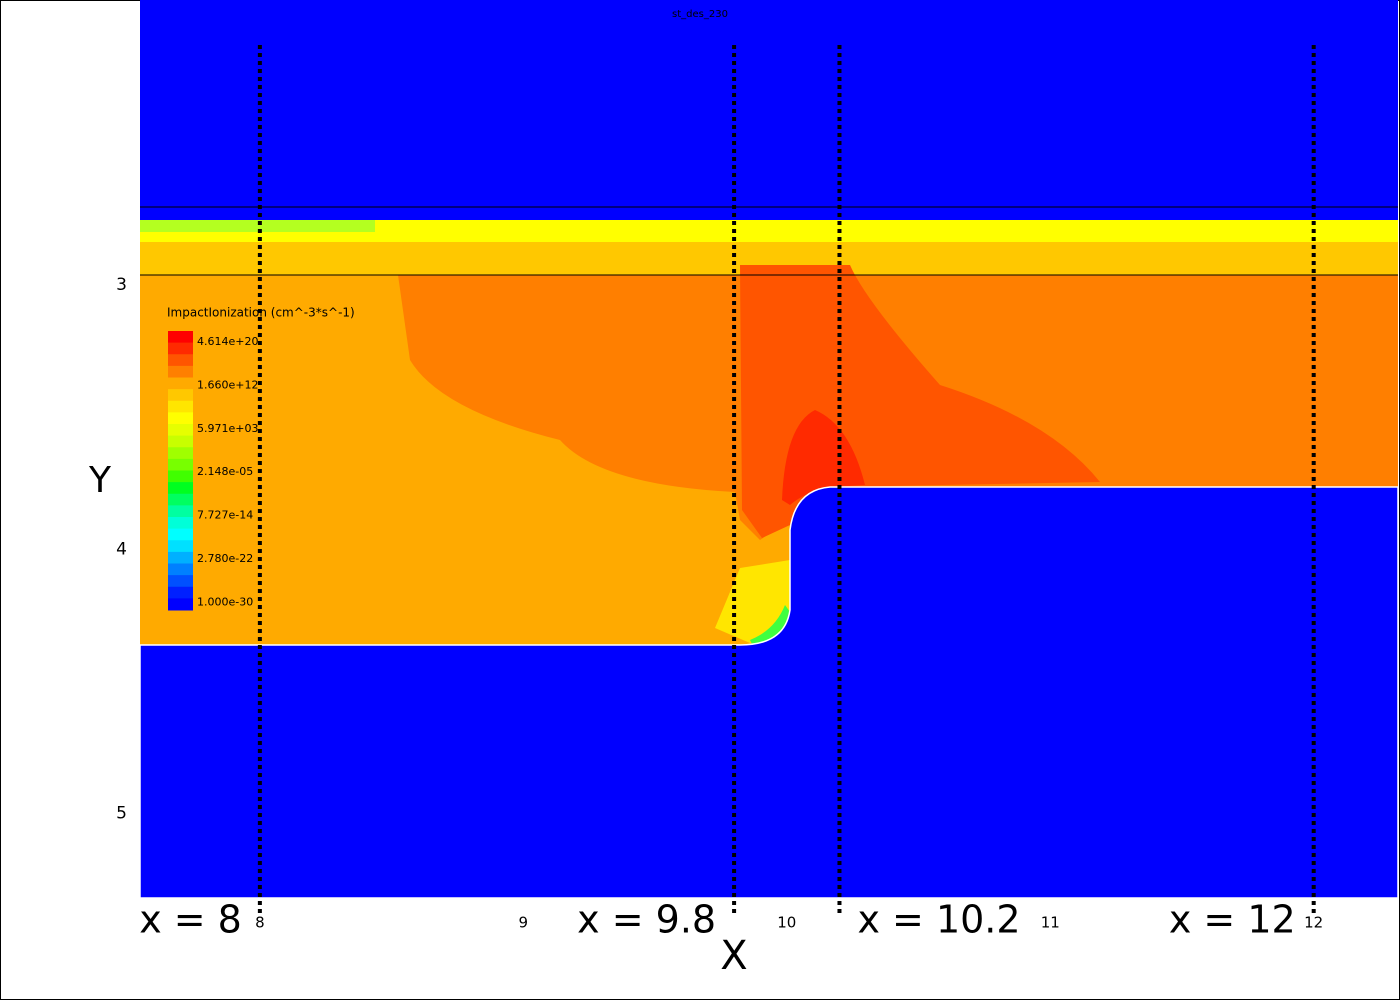  Describe the element at coordinates (227, 341) in the screenshot. I see `colorbar-label: 4.614e+20` at that location.